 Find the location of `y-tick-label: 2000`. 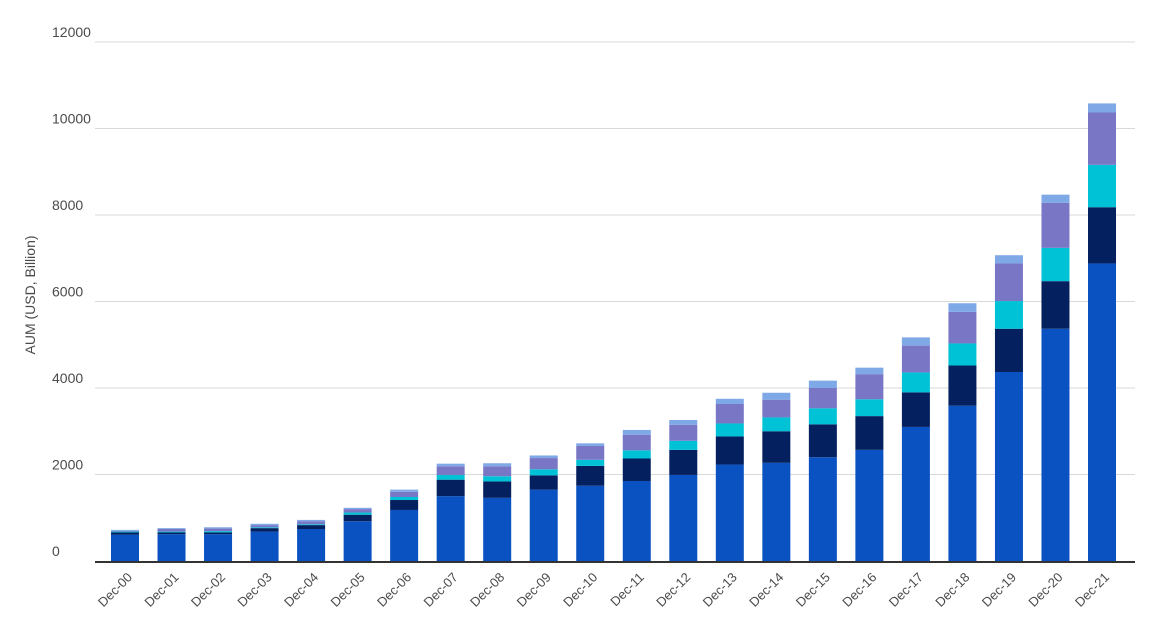

y-tick-label: 2000 is located at coordinates (67, 465).